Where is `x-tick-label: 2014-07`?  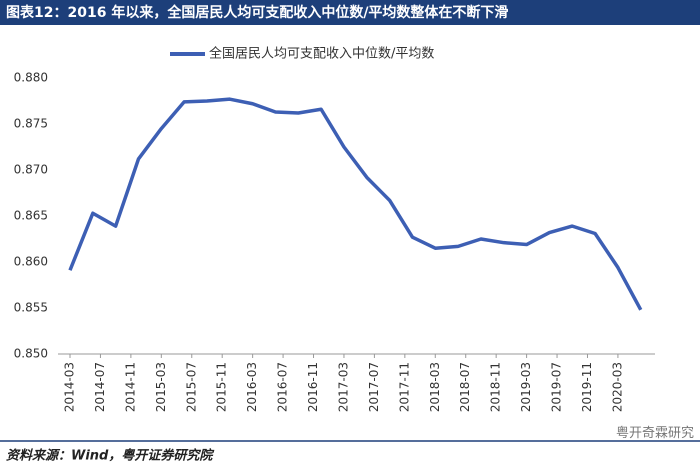
x-tick-label: 2014-07 is located at coordinates (100, 387).